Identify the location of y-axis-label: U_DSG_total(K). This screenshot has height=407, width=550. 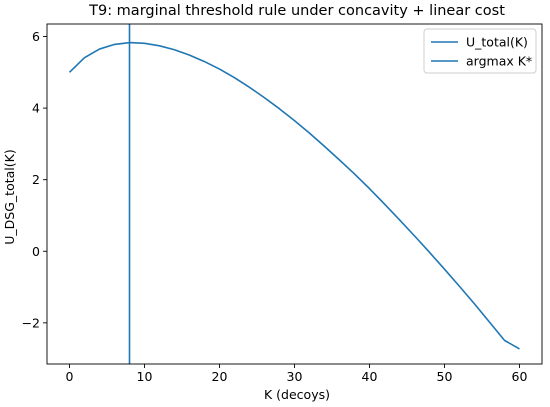
(9, 196).